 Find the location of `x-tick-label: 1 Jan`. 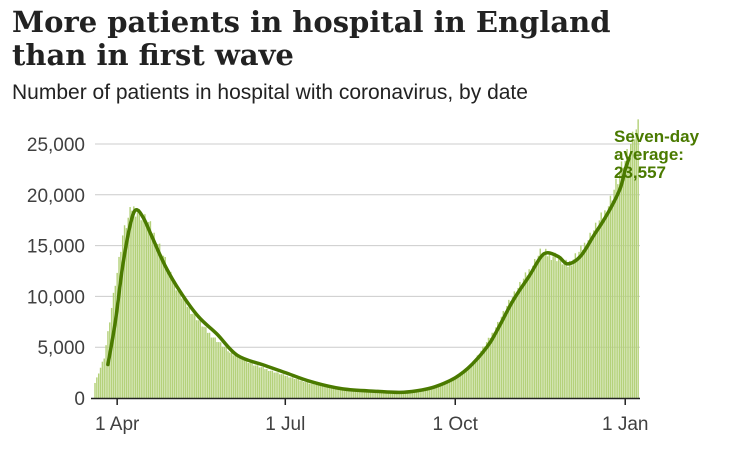

x-tick-label: 1 Jan is located at coordinates (625, 424).